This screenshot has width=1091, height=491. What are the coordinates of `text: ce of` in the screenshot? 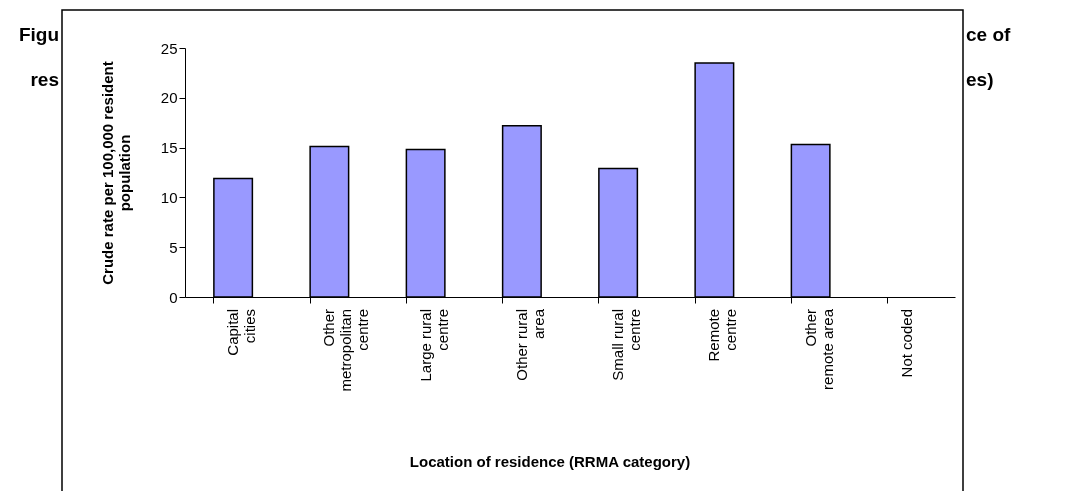 It's located at (989, 34).